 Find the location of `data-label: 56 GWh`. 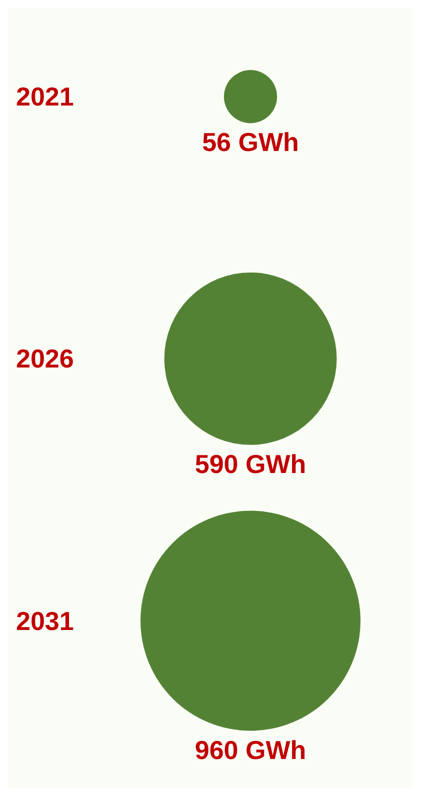

data-label: 56 GWh is located at coordinates (250, 142).